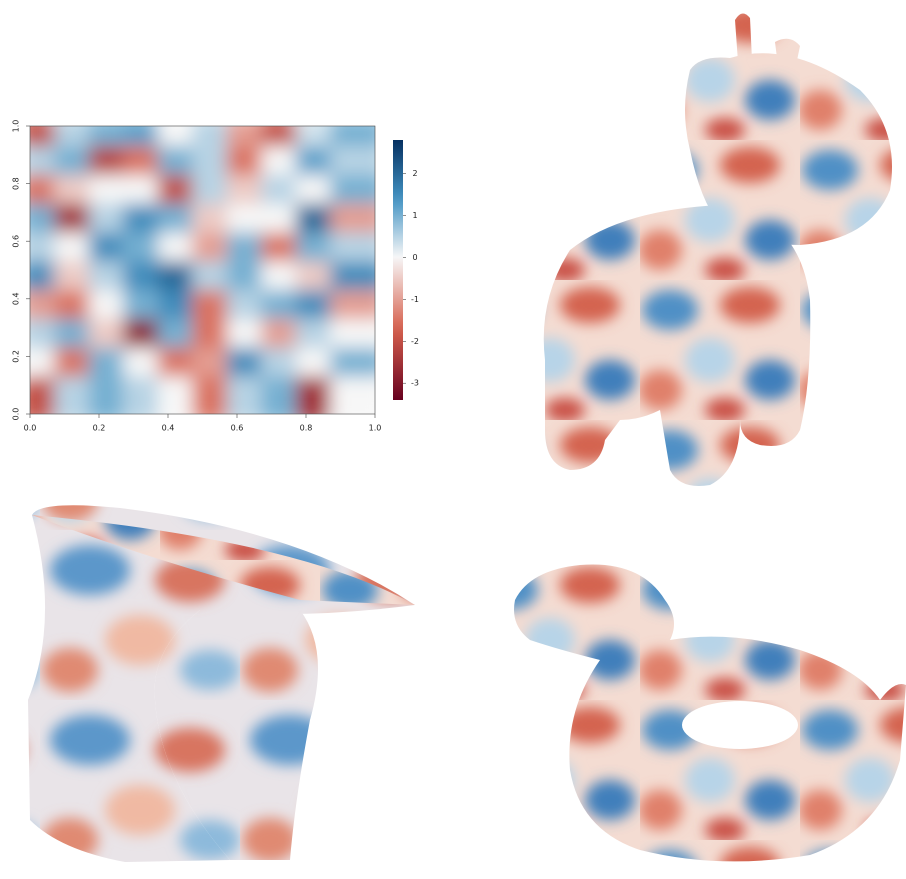  I want to click on colorbar-tick-label: 1, so click(414, 215).